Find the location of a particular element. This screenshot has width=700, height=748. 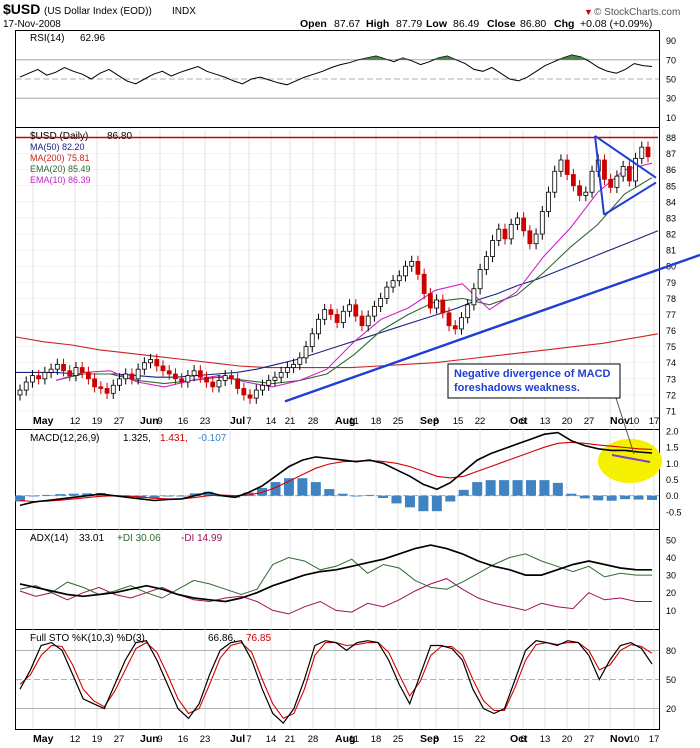

price-tick-label: 72 is located at coordinates (671, 395).